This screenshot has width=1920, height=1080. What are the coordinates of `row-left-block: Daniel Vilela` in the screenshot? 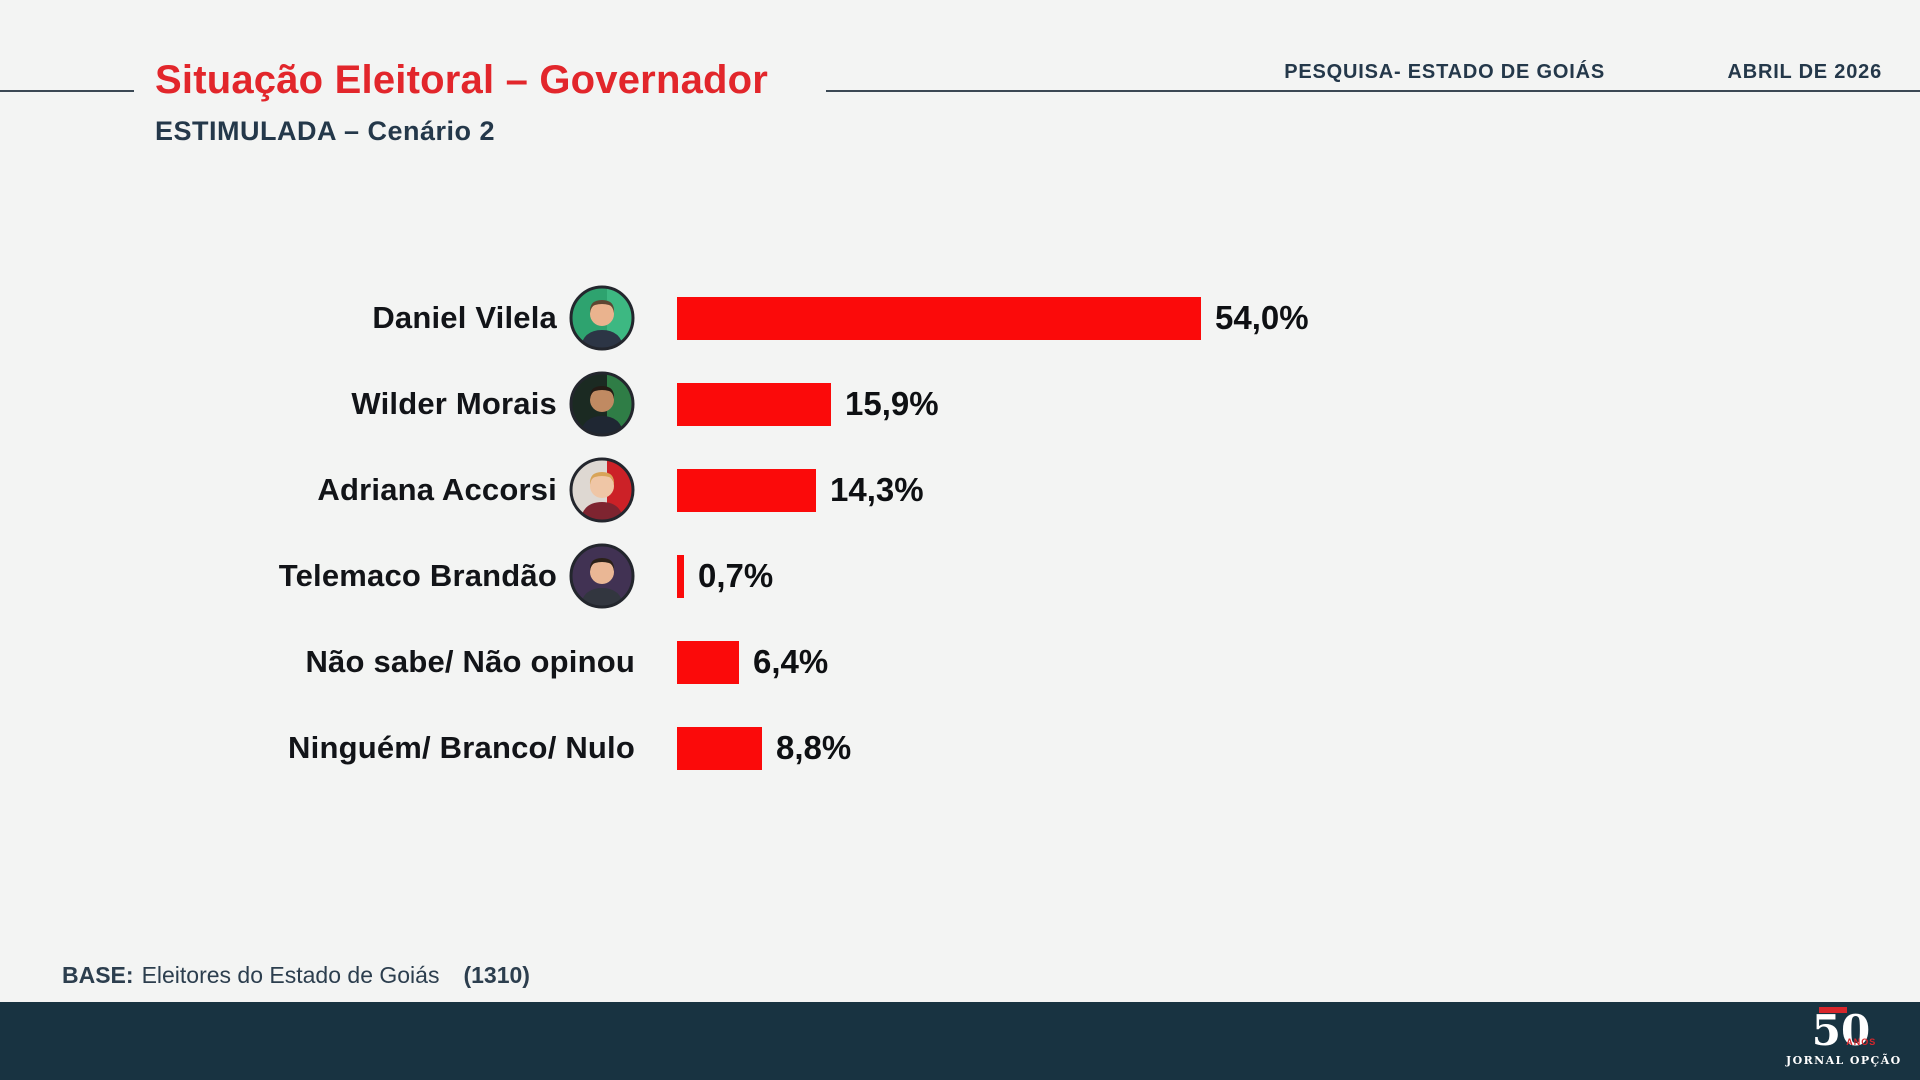 It's located at (317, 318).